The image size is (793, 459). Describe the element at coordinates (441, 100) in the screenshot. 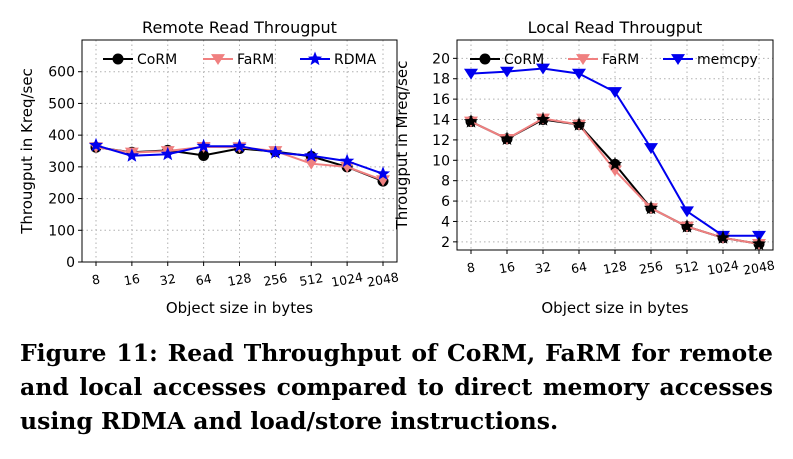

I see `y-tick-label: 16` at that location.